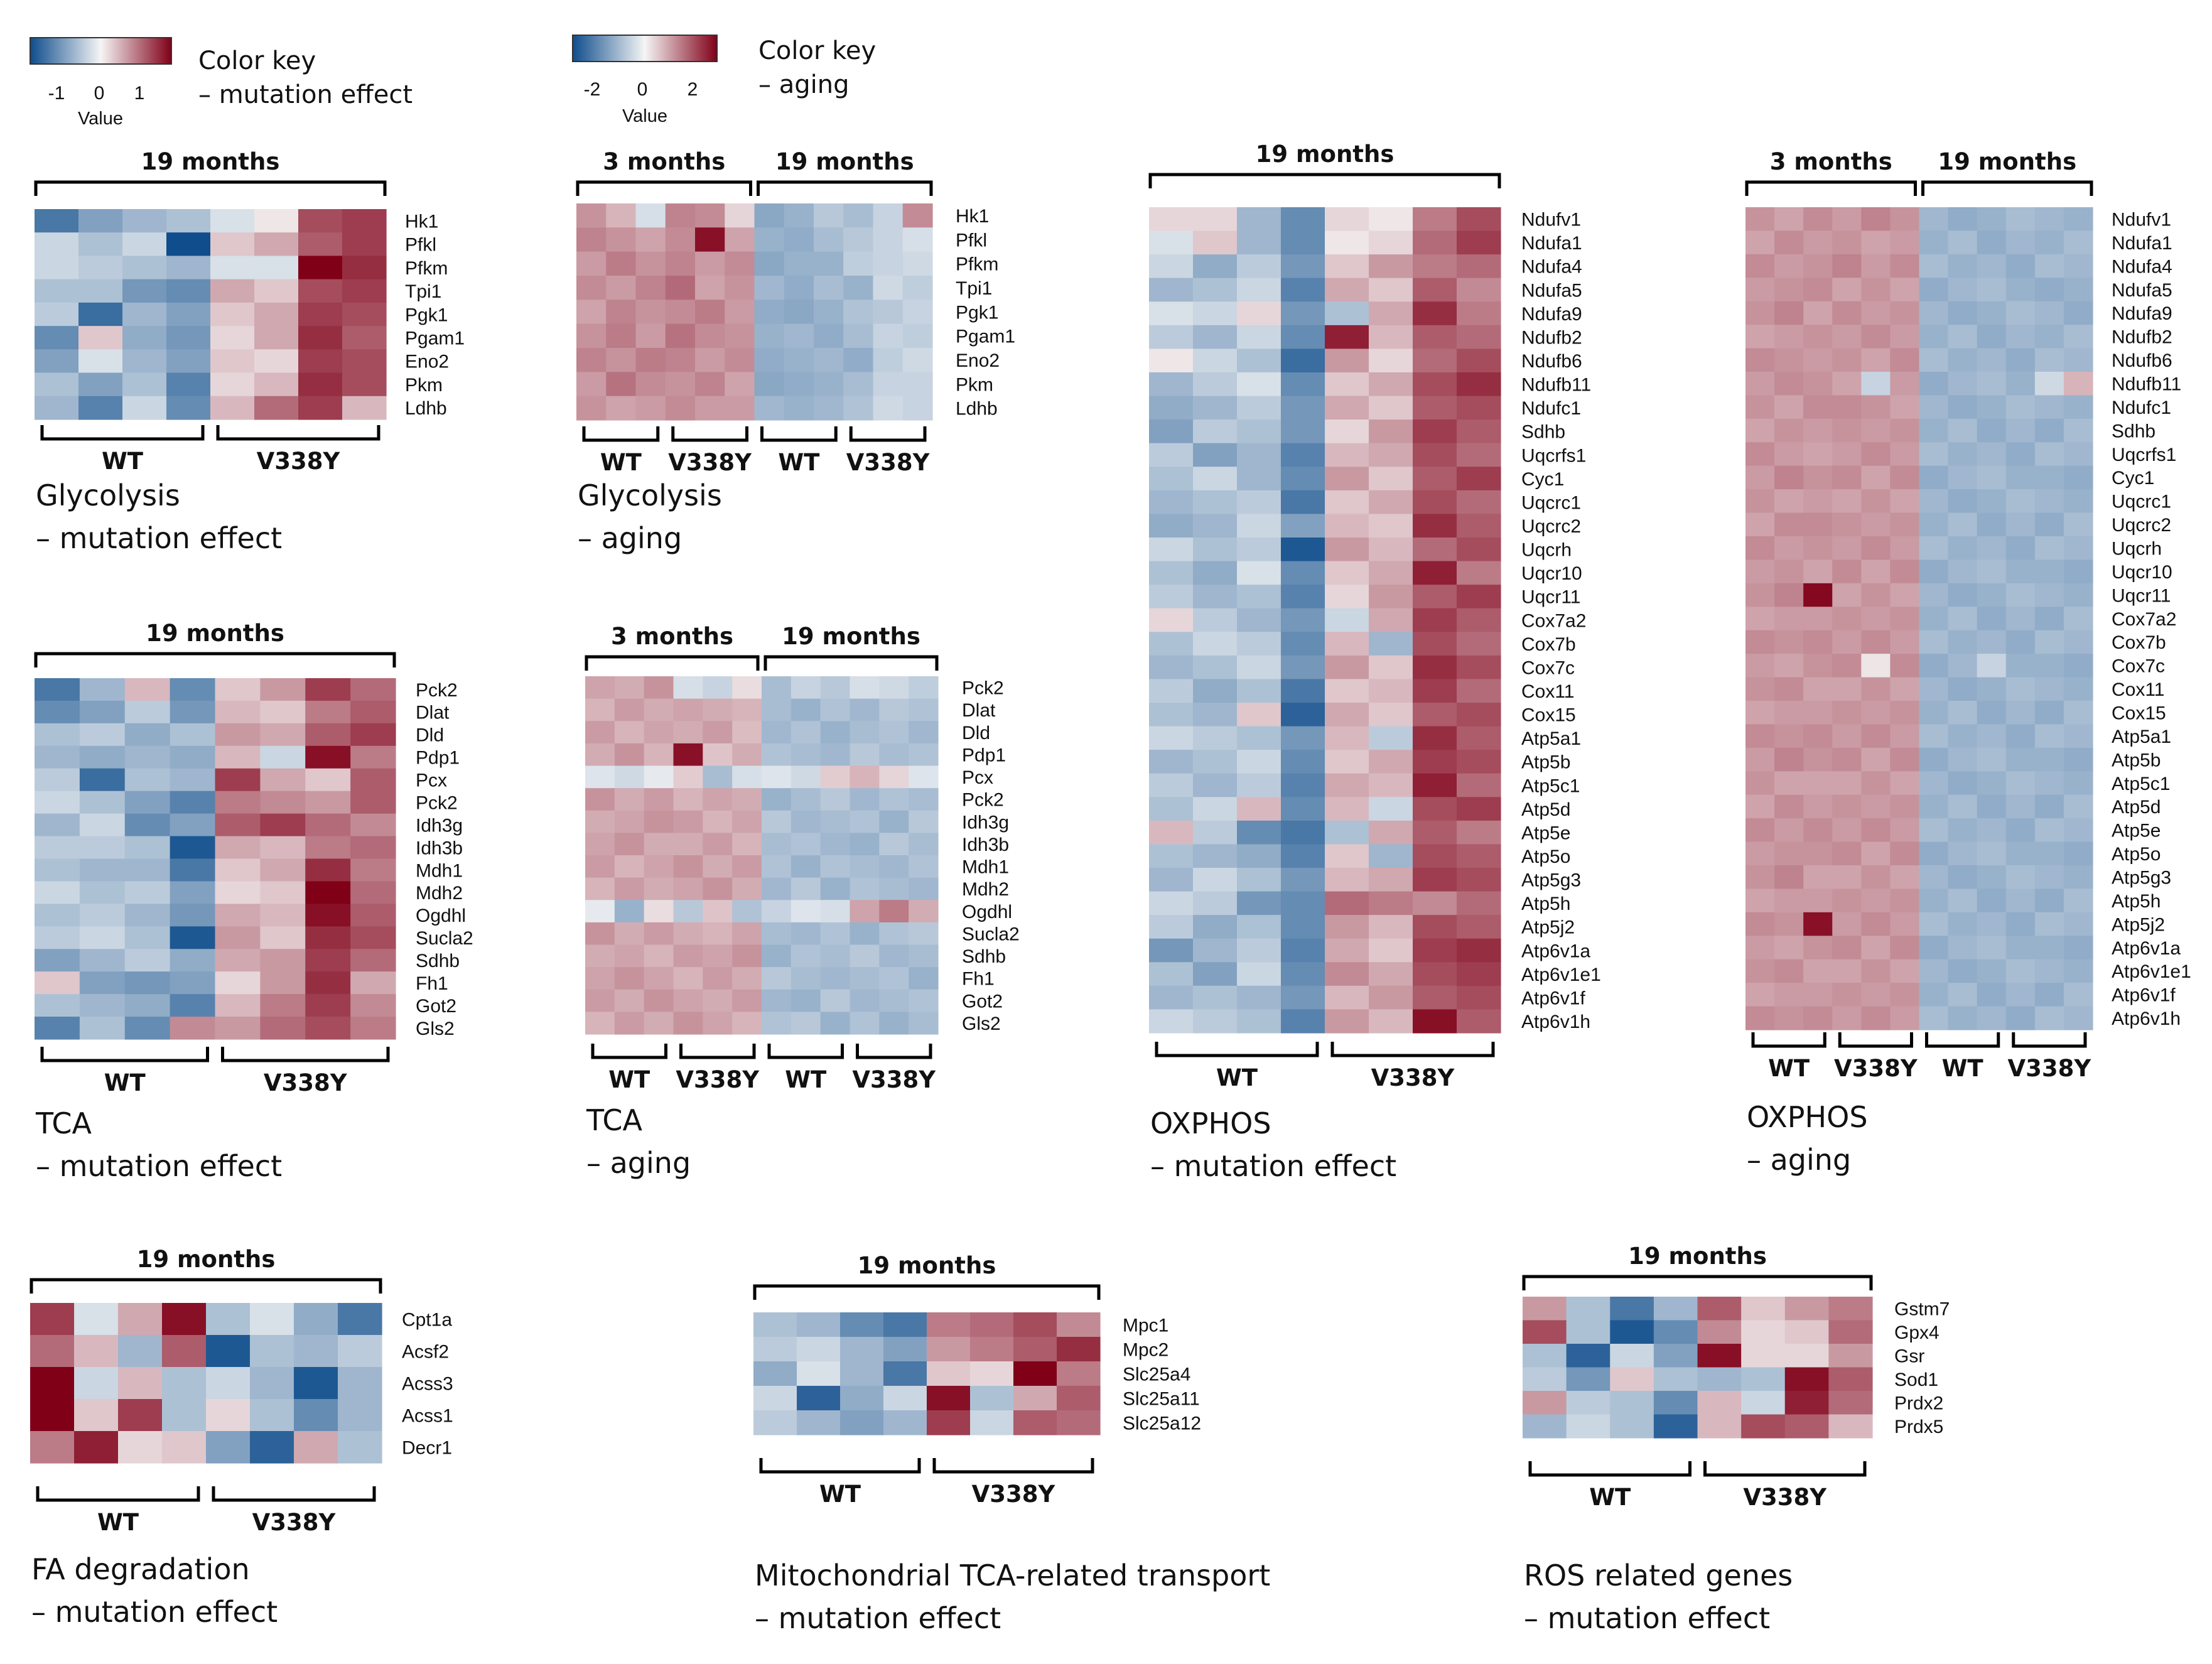 The height and width of the screenshot is (1664, 2212). Describe the element at coordinates (2139, 642) in the screenshot. I see `gene-label: Cox7b` at that location.